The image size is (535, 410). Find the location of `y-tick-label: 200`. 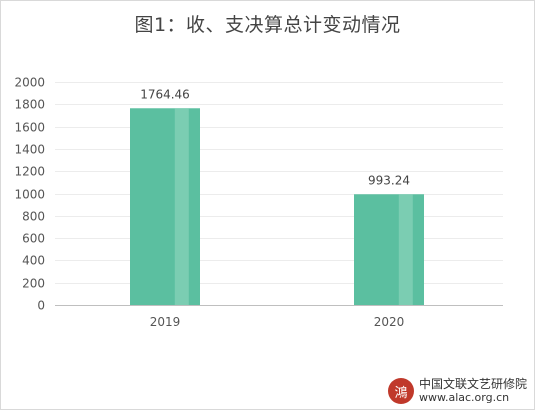

y-tick-label: 200 is located at coordinates (33, 284).